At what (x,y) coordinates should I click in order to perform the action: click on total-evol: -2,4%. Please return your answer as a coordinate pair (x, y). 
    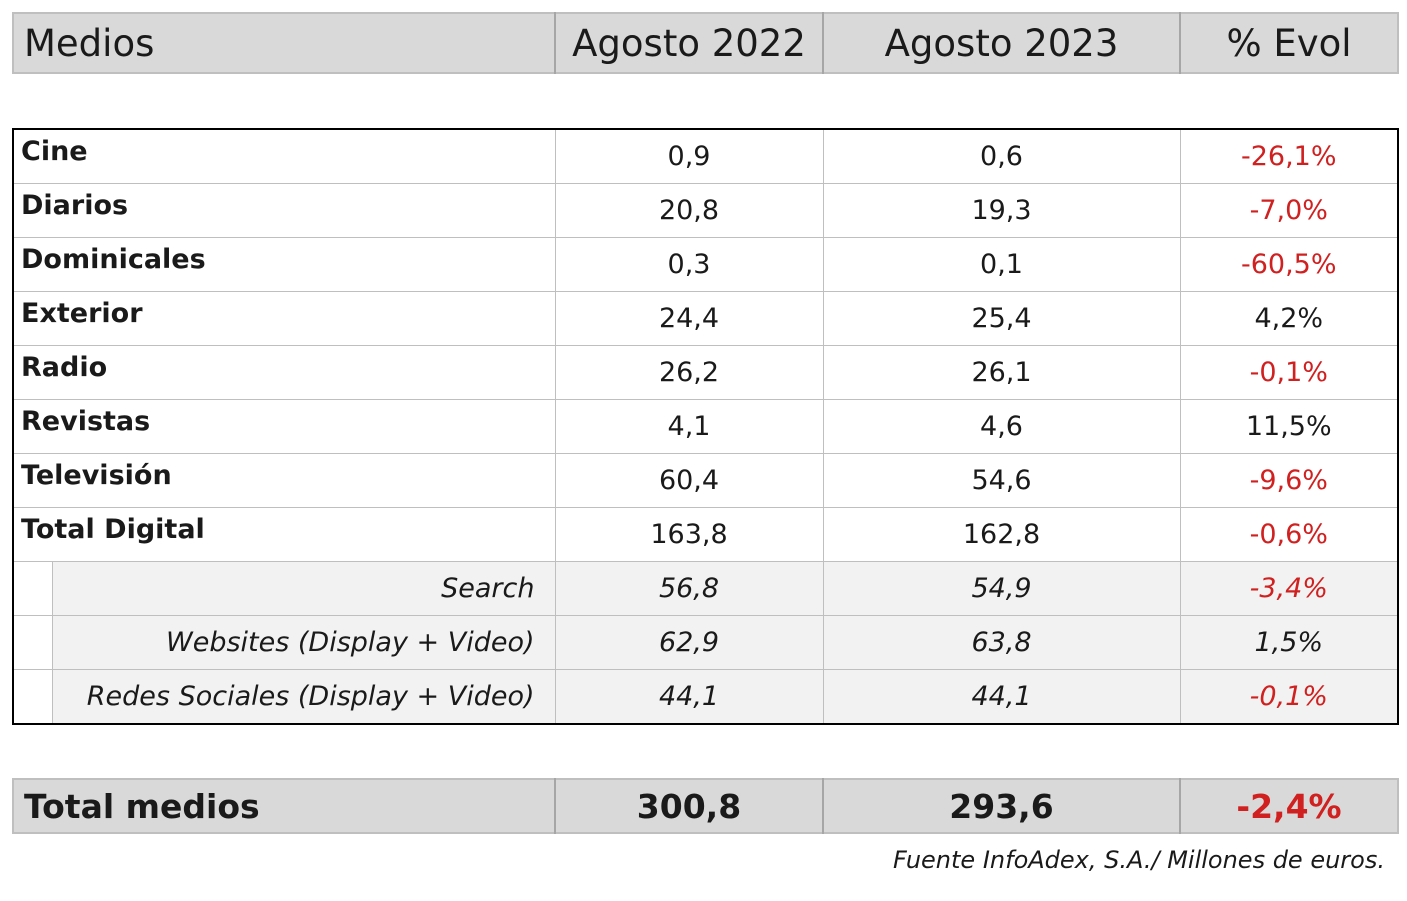
    Looking at the image, I should click on (1288, 806).